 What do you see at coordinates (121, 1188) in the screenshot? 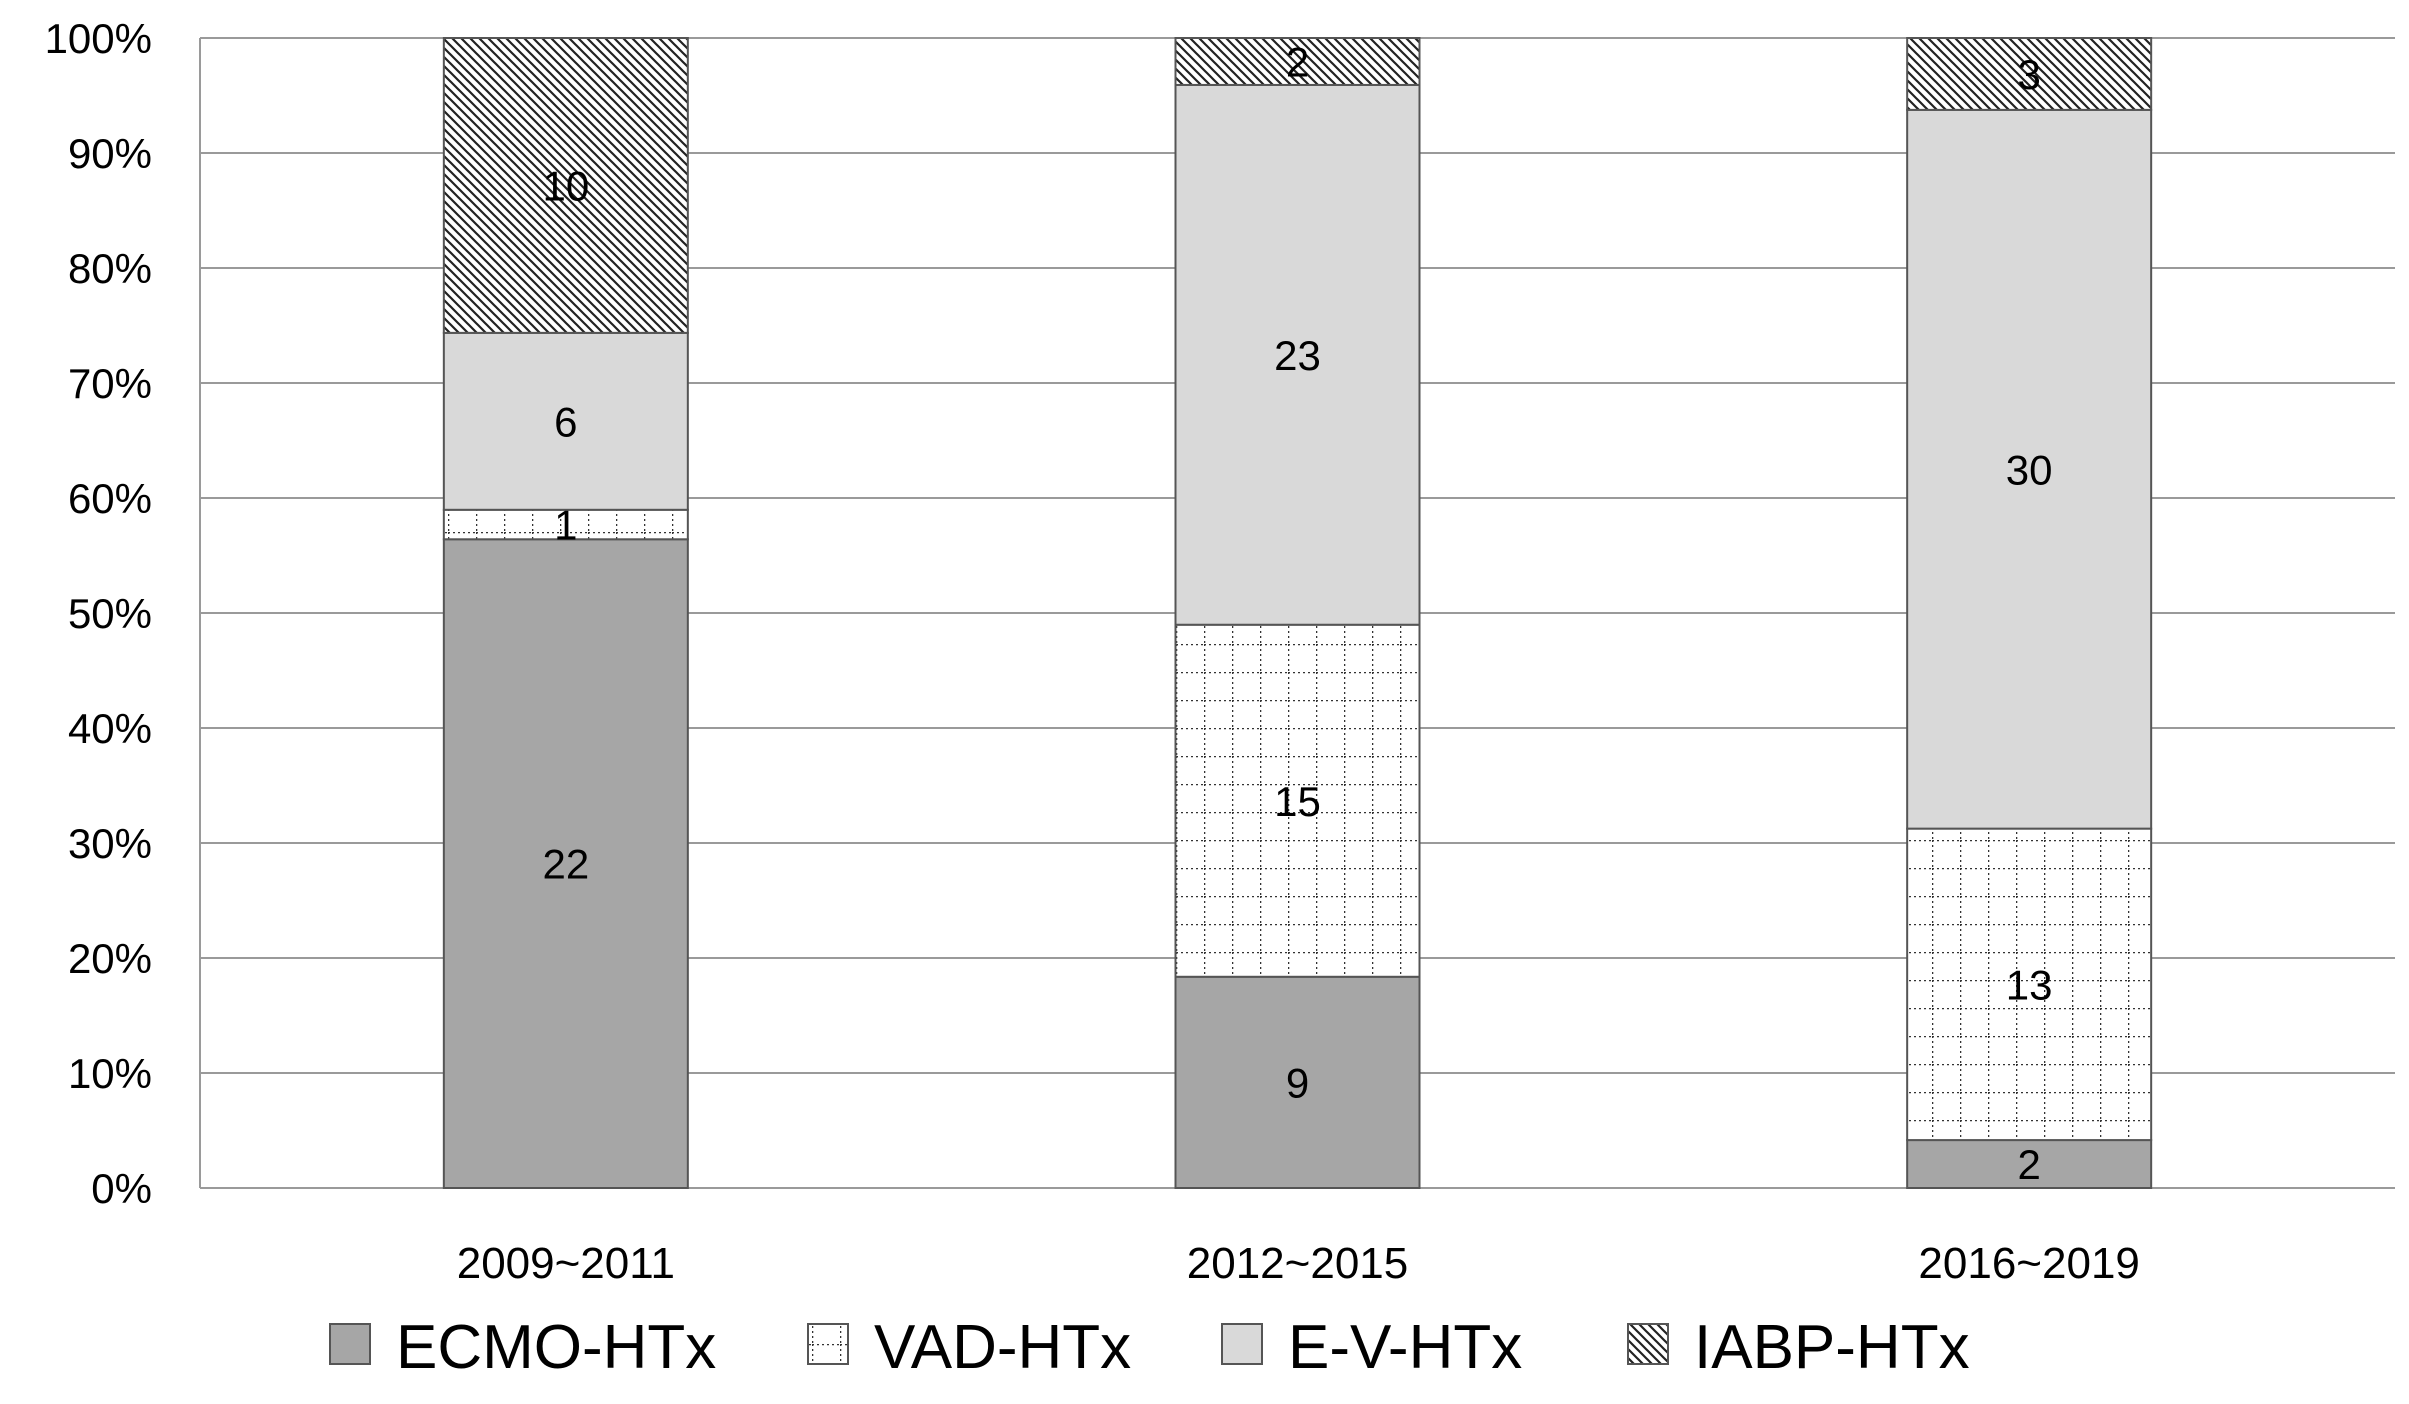
I see `y-tick-label: 0%` at bounding box center [121, 1188].